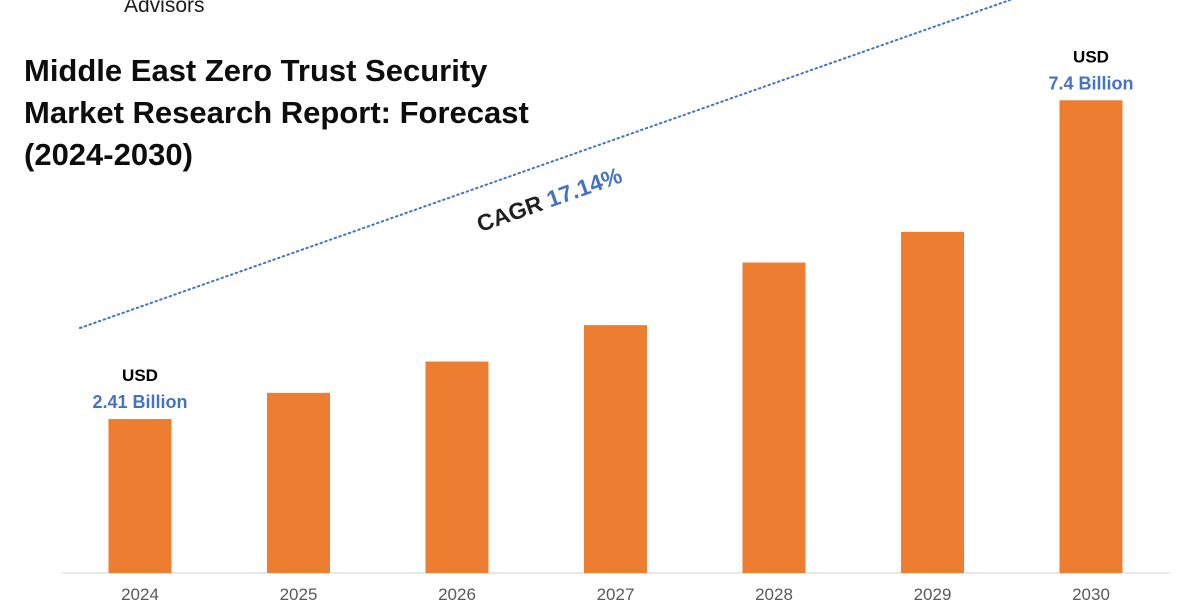 This screenshot has height=600, width=1200. I want to click on x-tick-label: 2025, so click(299, 592).